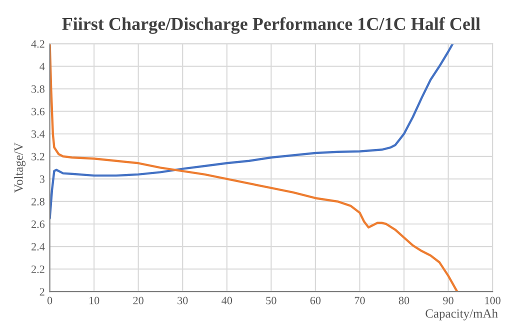 This screenshot has width=524, height=324. I want to click on x-tick-label: 10, so click(94, 300).